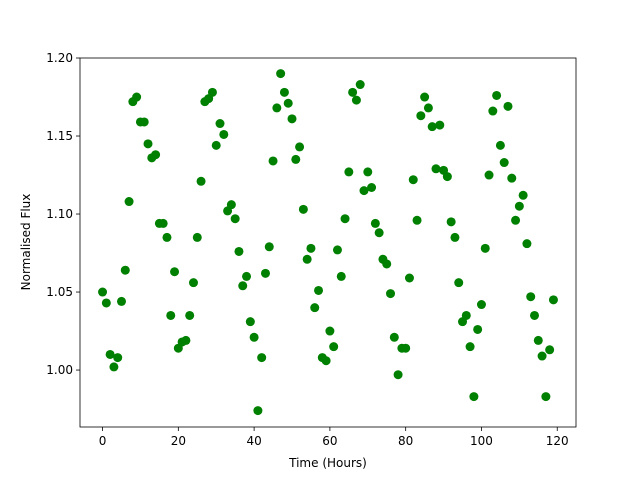  What do you see at coordinates (59, 292) in the screenshot?
I see `y-tick-label: 1.05` at bounding box center [59, 292].